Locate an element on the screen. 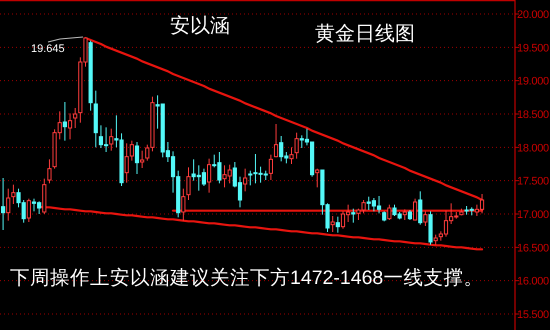 The height and width of the screenshot is (330, 550). y-tick-label: 15.500 is located at coordinates (533, 315).